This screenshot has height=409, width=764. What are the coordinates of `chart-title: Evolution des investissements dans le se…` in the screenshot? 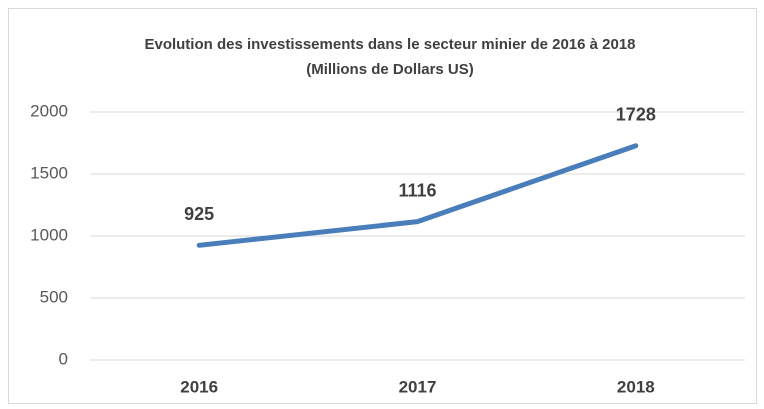 It's located at (389, 44).